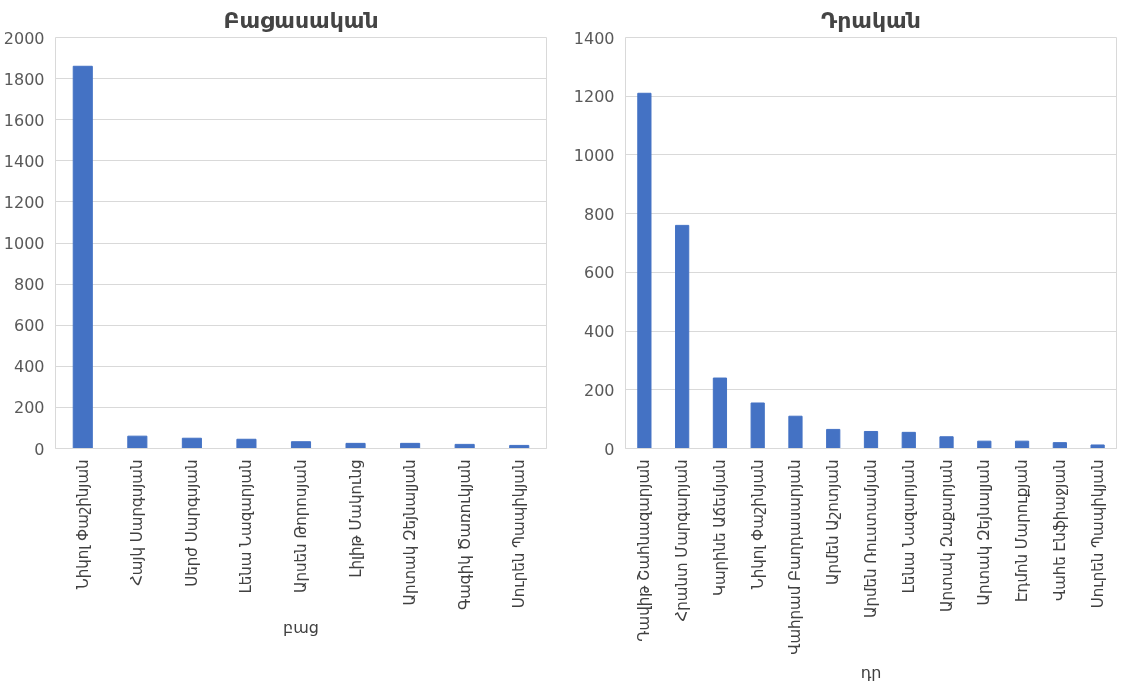  I want to click on x-tick-label: Լիլիթ Մակունց, so click(355, 518).